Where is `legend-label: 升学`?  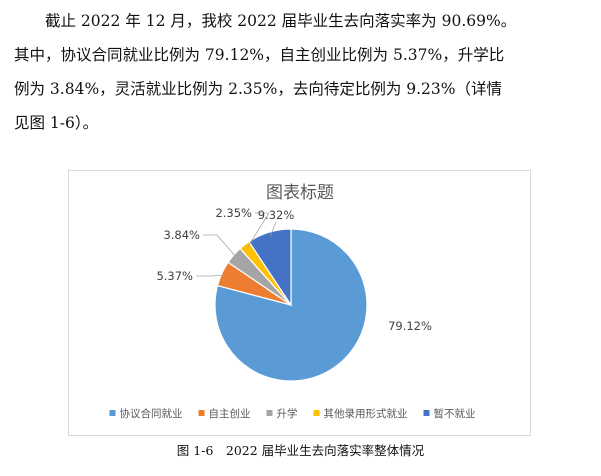
legend-label: 升学 is located at coordinates (287, 413).